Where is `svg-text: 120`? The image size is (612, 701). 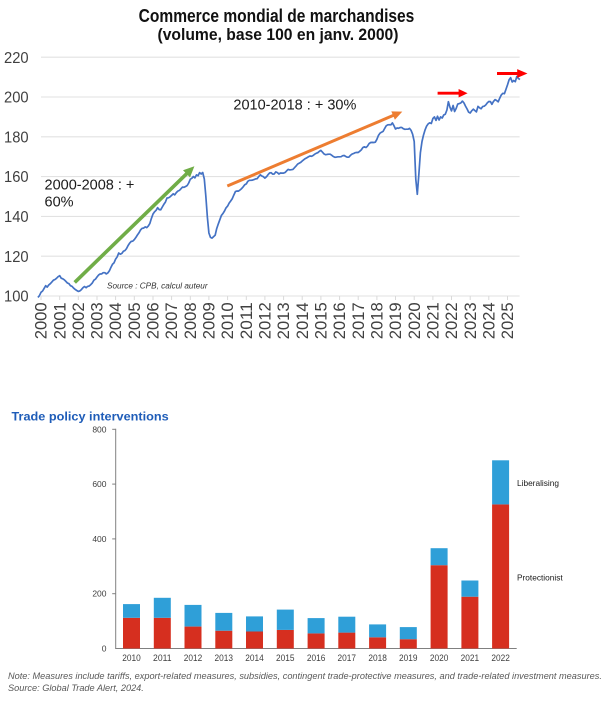 svg-text: 120 is located at coordinates (16, 257).